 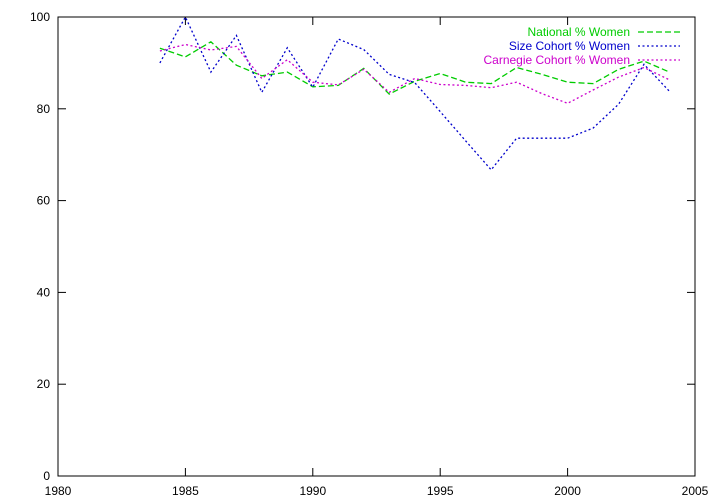 What do you see at coordinates (569, 46) in the screenshot?
I see `legend-label-size-cohort-women: Size Cohort % Women` at bounding box center [569, 46].